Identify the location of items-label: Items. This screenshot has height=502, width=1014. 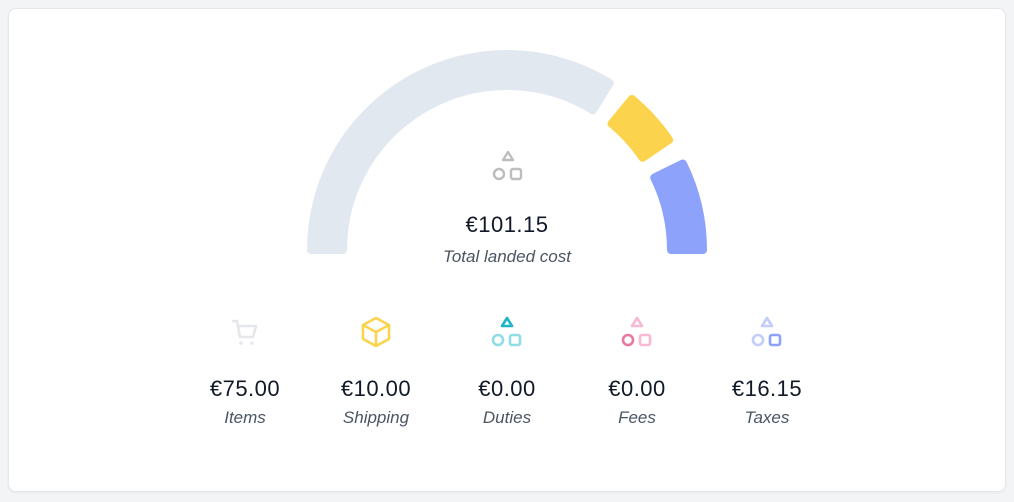
(245, 417).